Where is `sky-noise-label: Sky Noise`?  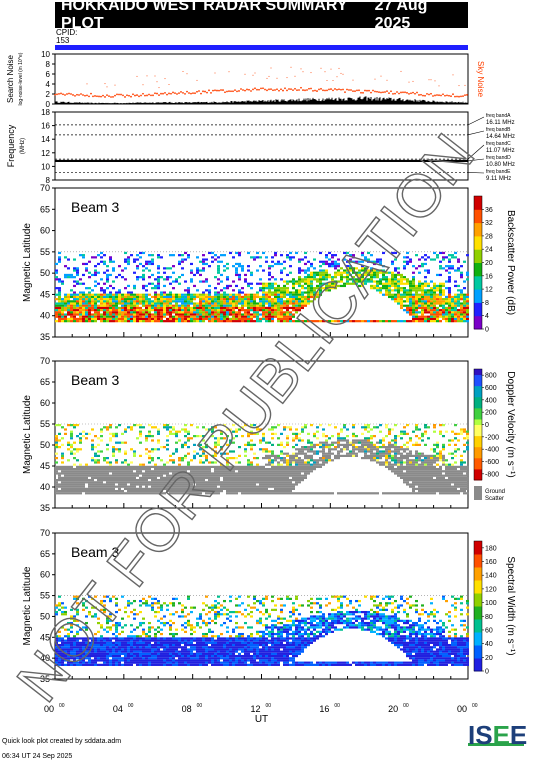 sky-noise-label: Sky Noise is located at coordinates (480, 79).